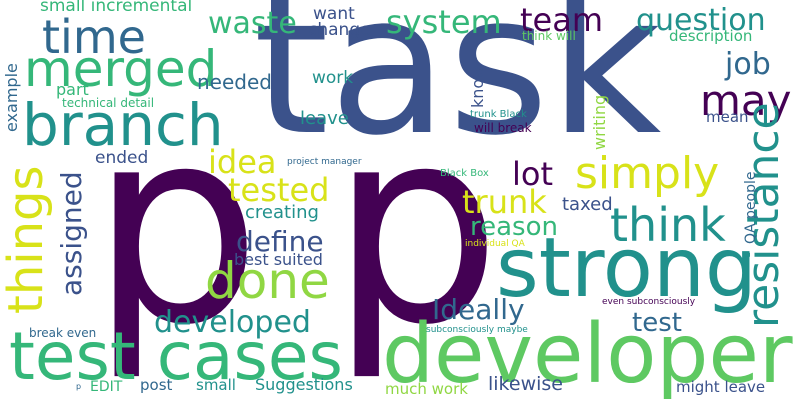 This screenshot has width=800, height=400. Describe the element at coordinates (280, 241) in the screenshot. I see `word-define: define` at that location.